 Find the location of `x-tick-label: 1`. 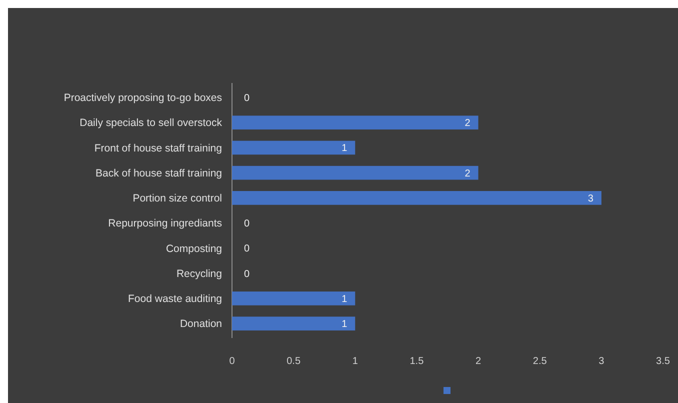

x-tick-label: 1 is located at coordinates (355, 361).